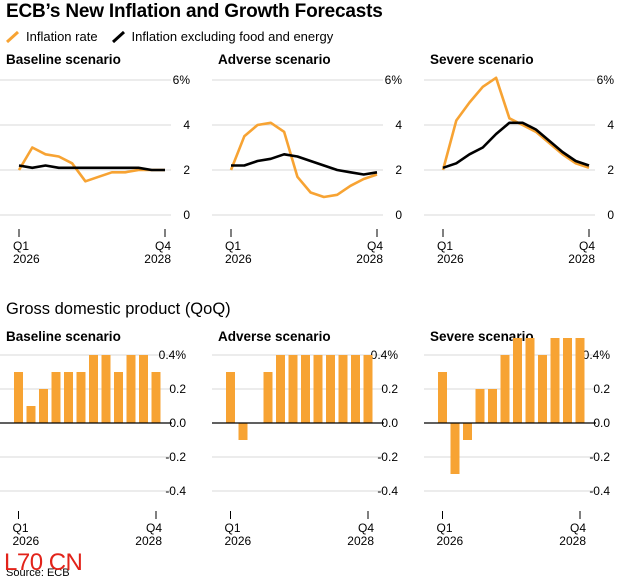 The width and height of the screenshot is (628, 586). What do you see at coordinates (274, 336) in the screenshot?
I see `panel-title-gdp-adverse: Adverse scenario` at bounding box center [274, 336].